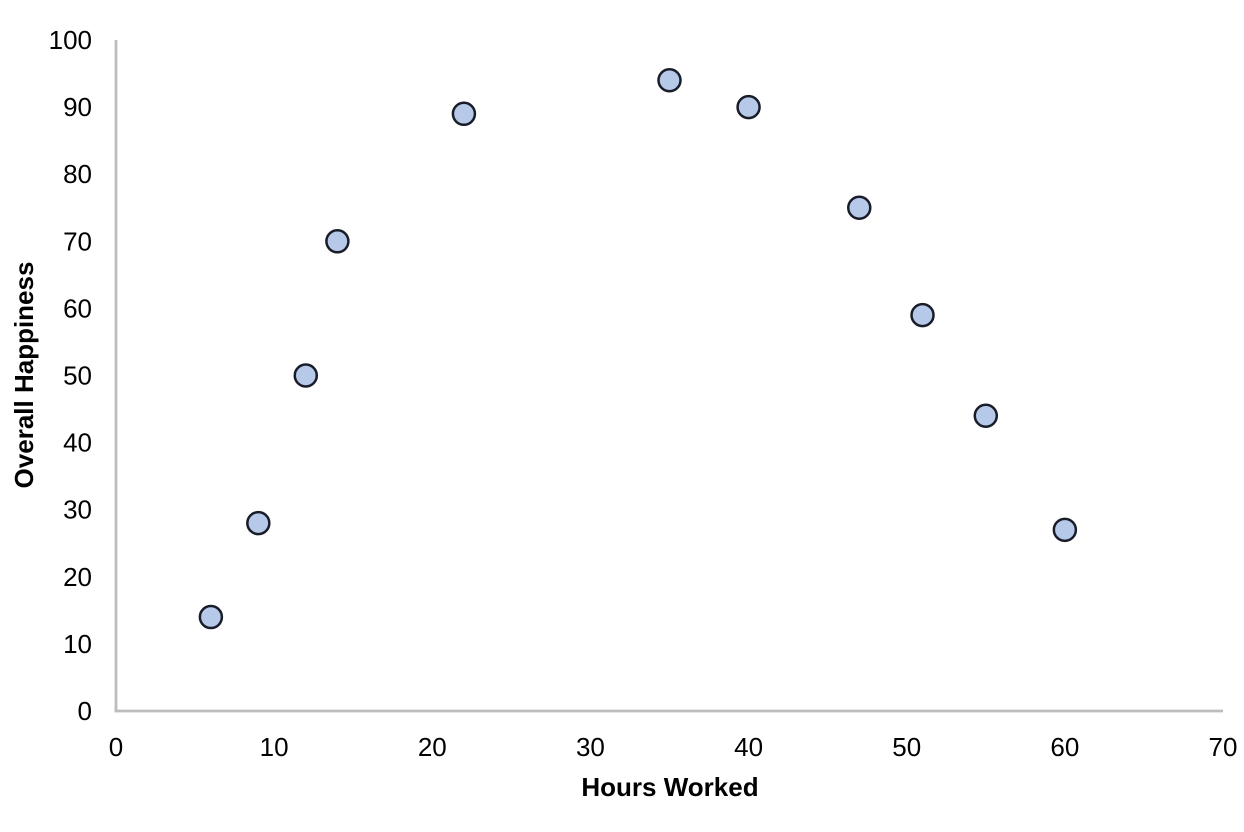 This screenshot has width=1244, height=832. Describe the element at coordinates (77, 510) in the screenshot. I see `y-tick-label: 30` at that location.